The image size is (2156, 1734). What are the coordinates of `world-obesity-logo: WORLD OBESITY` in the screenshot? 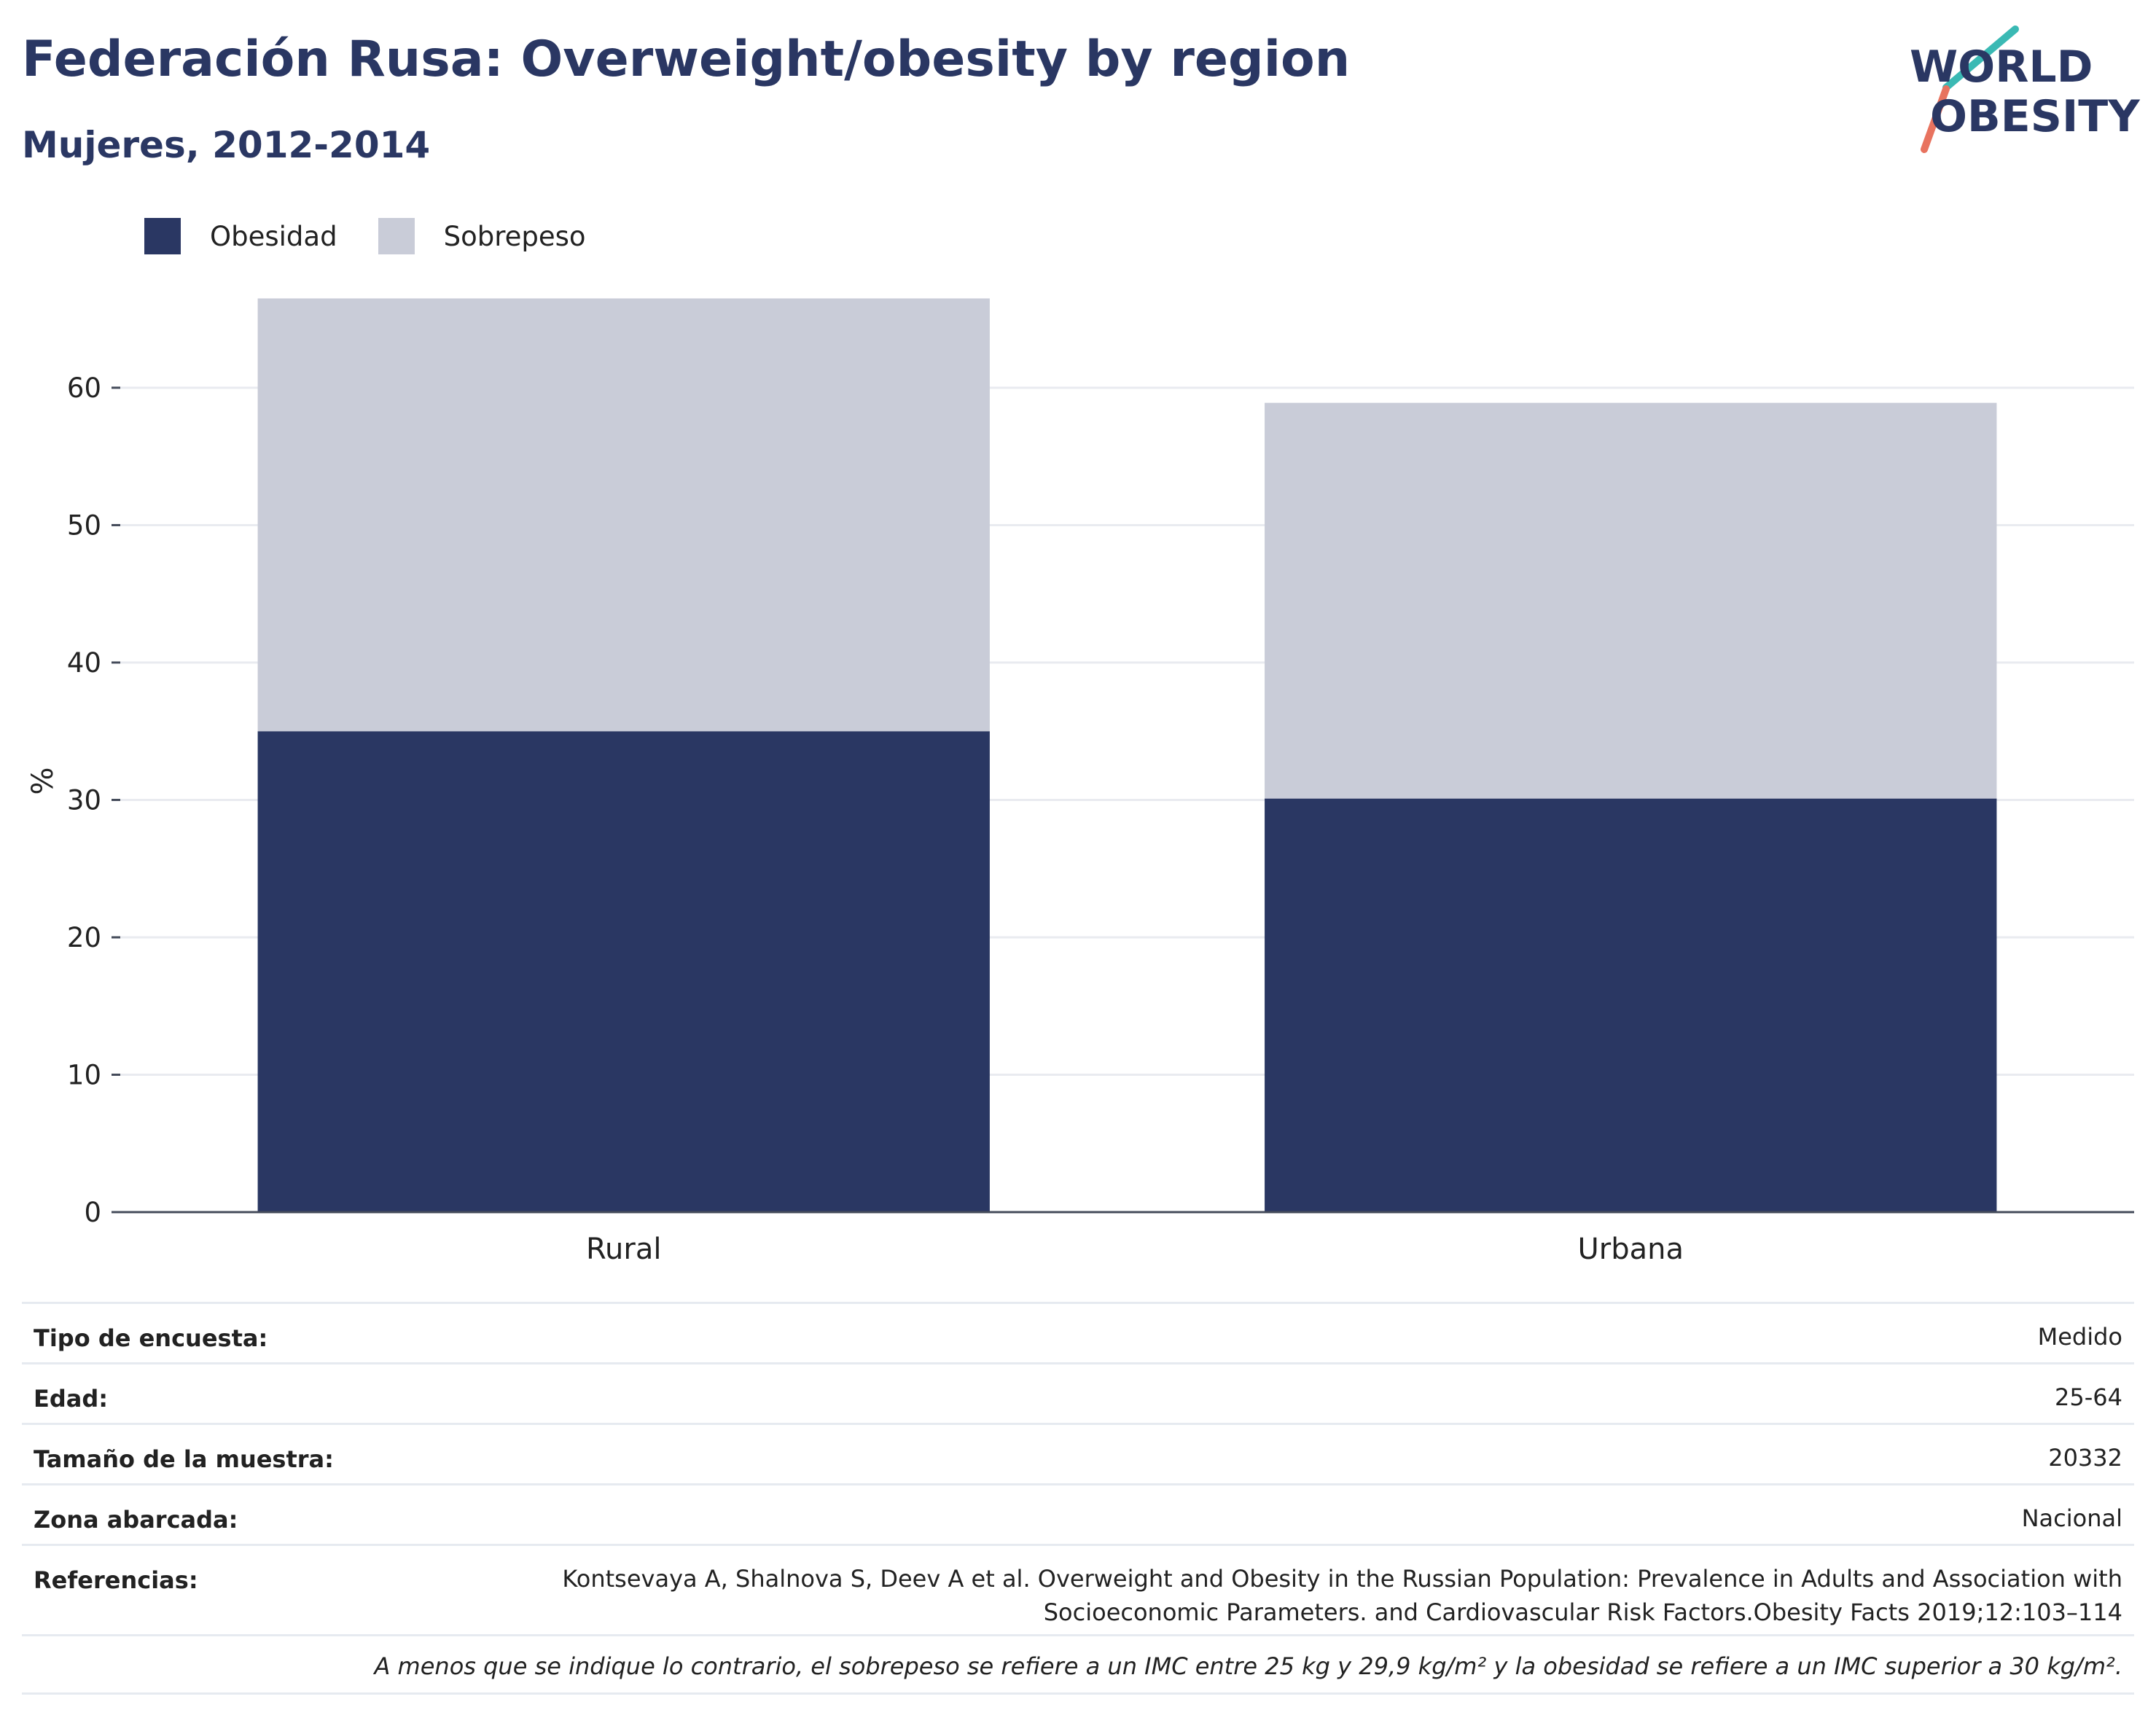 It's located at (2026, 89).